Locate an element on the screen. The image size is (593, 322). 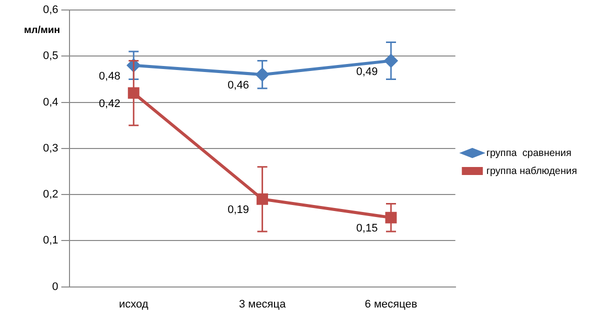
y-tick-label: 0,4 is located at coordinates (50, 102).